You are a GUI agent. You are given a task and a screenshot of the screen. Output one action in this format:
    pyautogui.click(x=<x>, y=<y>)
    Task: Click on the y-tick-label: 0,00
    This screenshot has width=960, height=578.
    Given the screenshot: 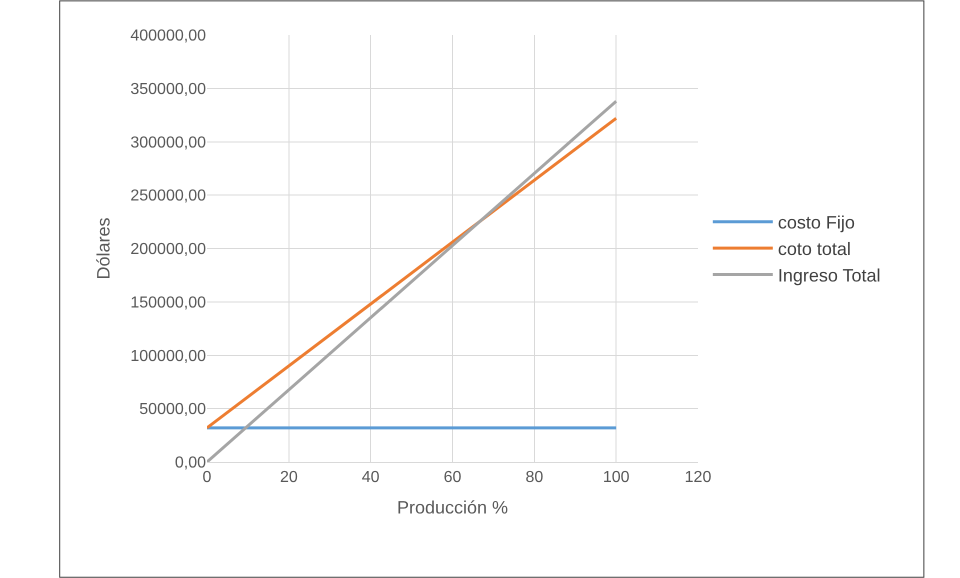 What is the action you would take?
    pyautogui.click(x=190, y=463)
    